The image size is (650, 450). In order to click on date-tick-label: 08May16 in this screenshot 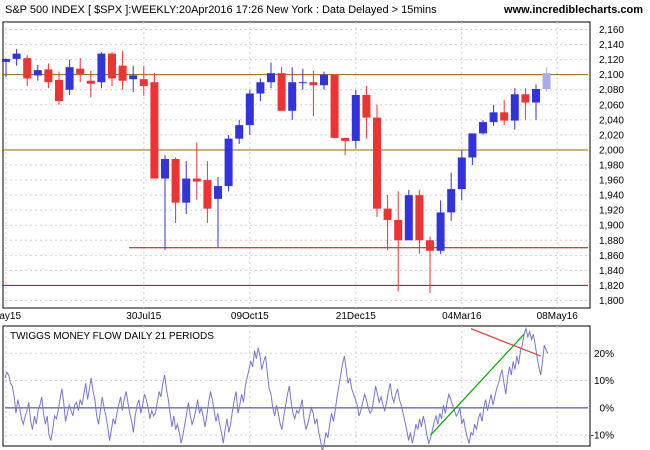, I will do `click(558, 316)`.